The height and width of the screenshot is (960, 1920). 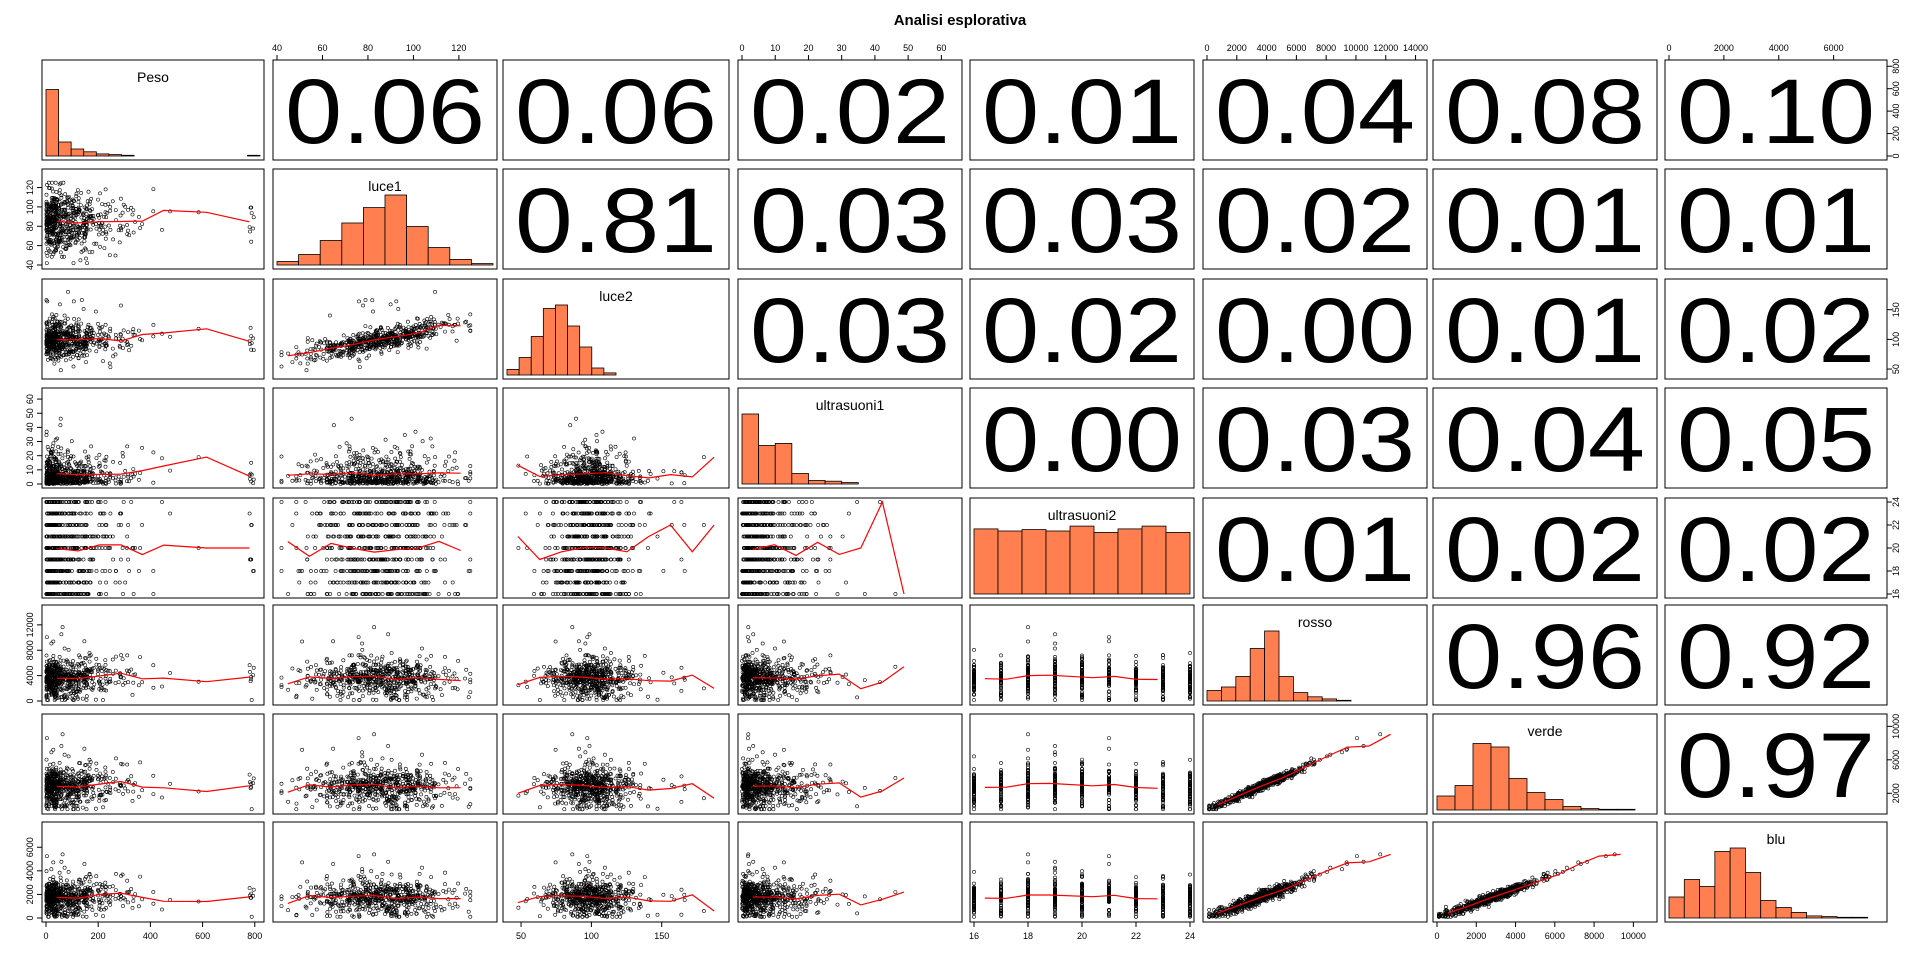 What do you see at coordinates (150, 223) in the screenshot?
I see `scatter-points-luce1-vs-peso` at bounding box center [150, 223].